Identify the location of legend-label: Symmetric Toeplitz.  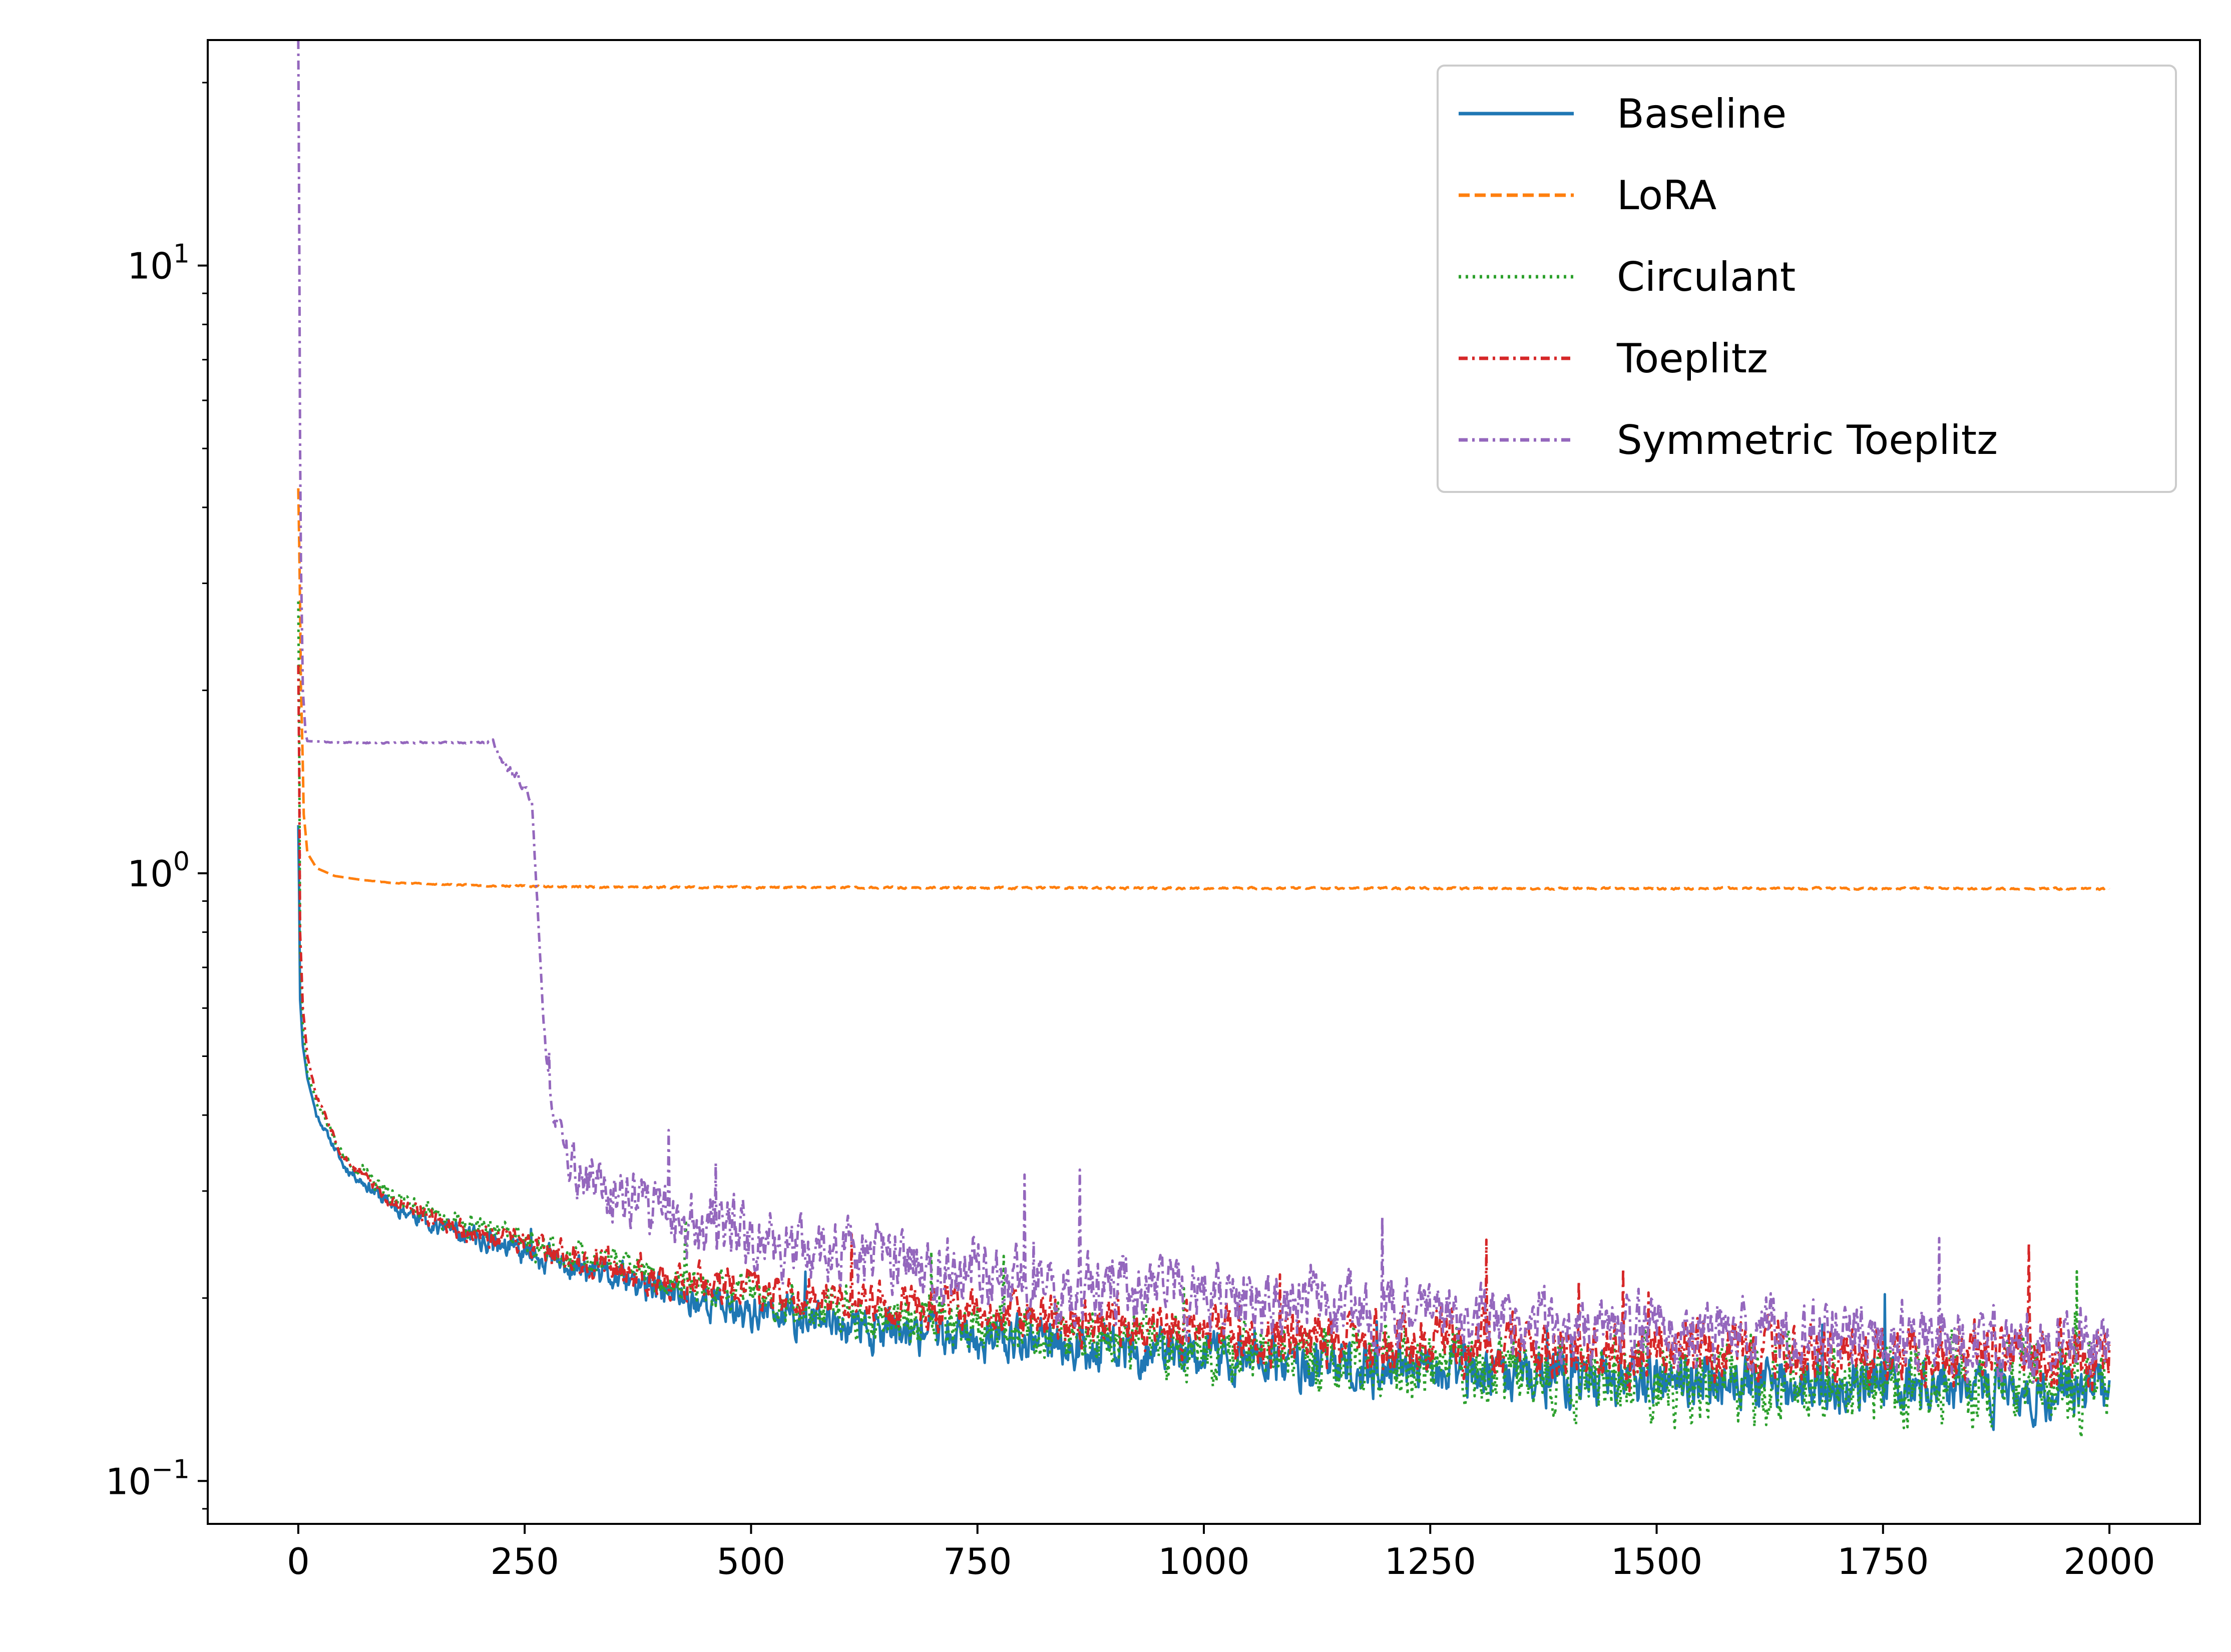
(1807, 440).